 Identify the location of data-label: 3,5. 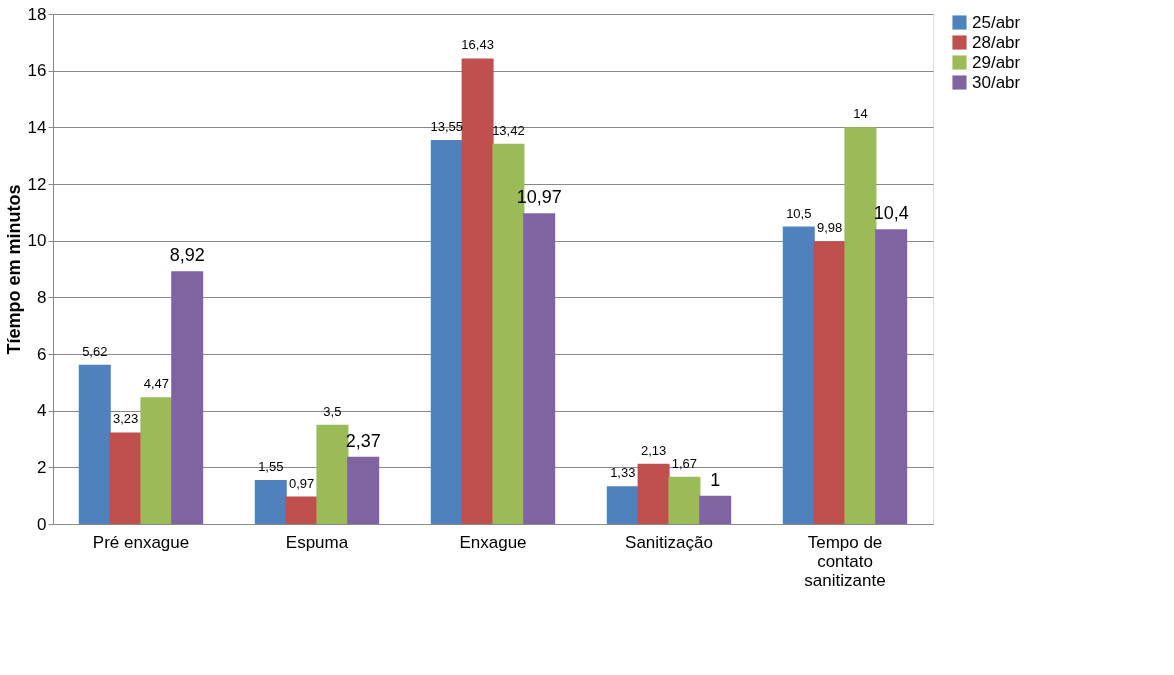
(332, 411).